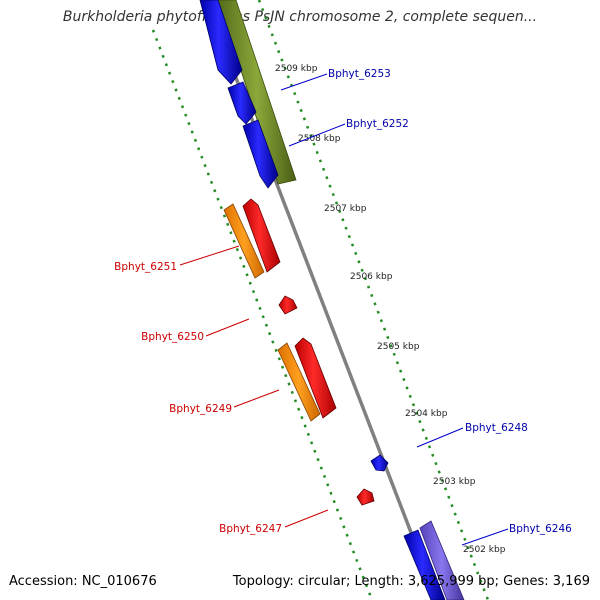 This screenshot has height=600, width=600. Describe the element at coordinates (484, 550) in the screenshot. I see `tick-label: 2502 kbp` at that location.